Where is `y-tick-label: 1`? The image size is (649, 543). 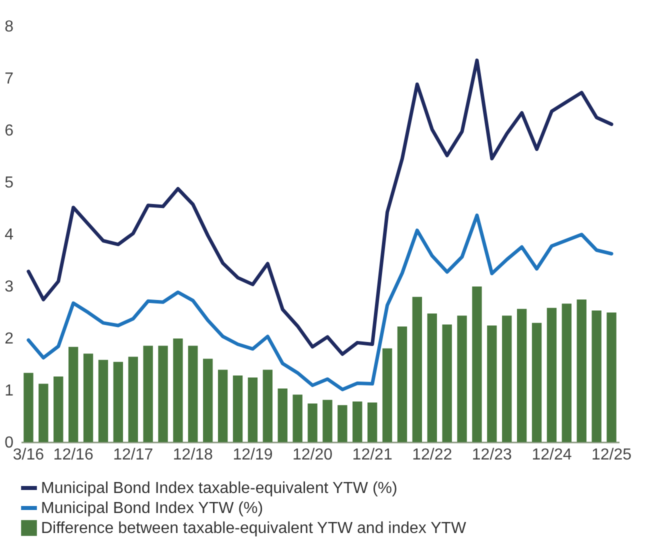 y-tick-label: 1 is located at coordinates (9, 391).